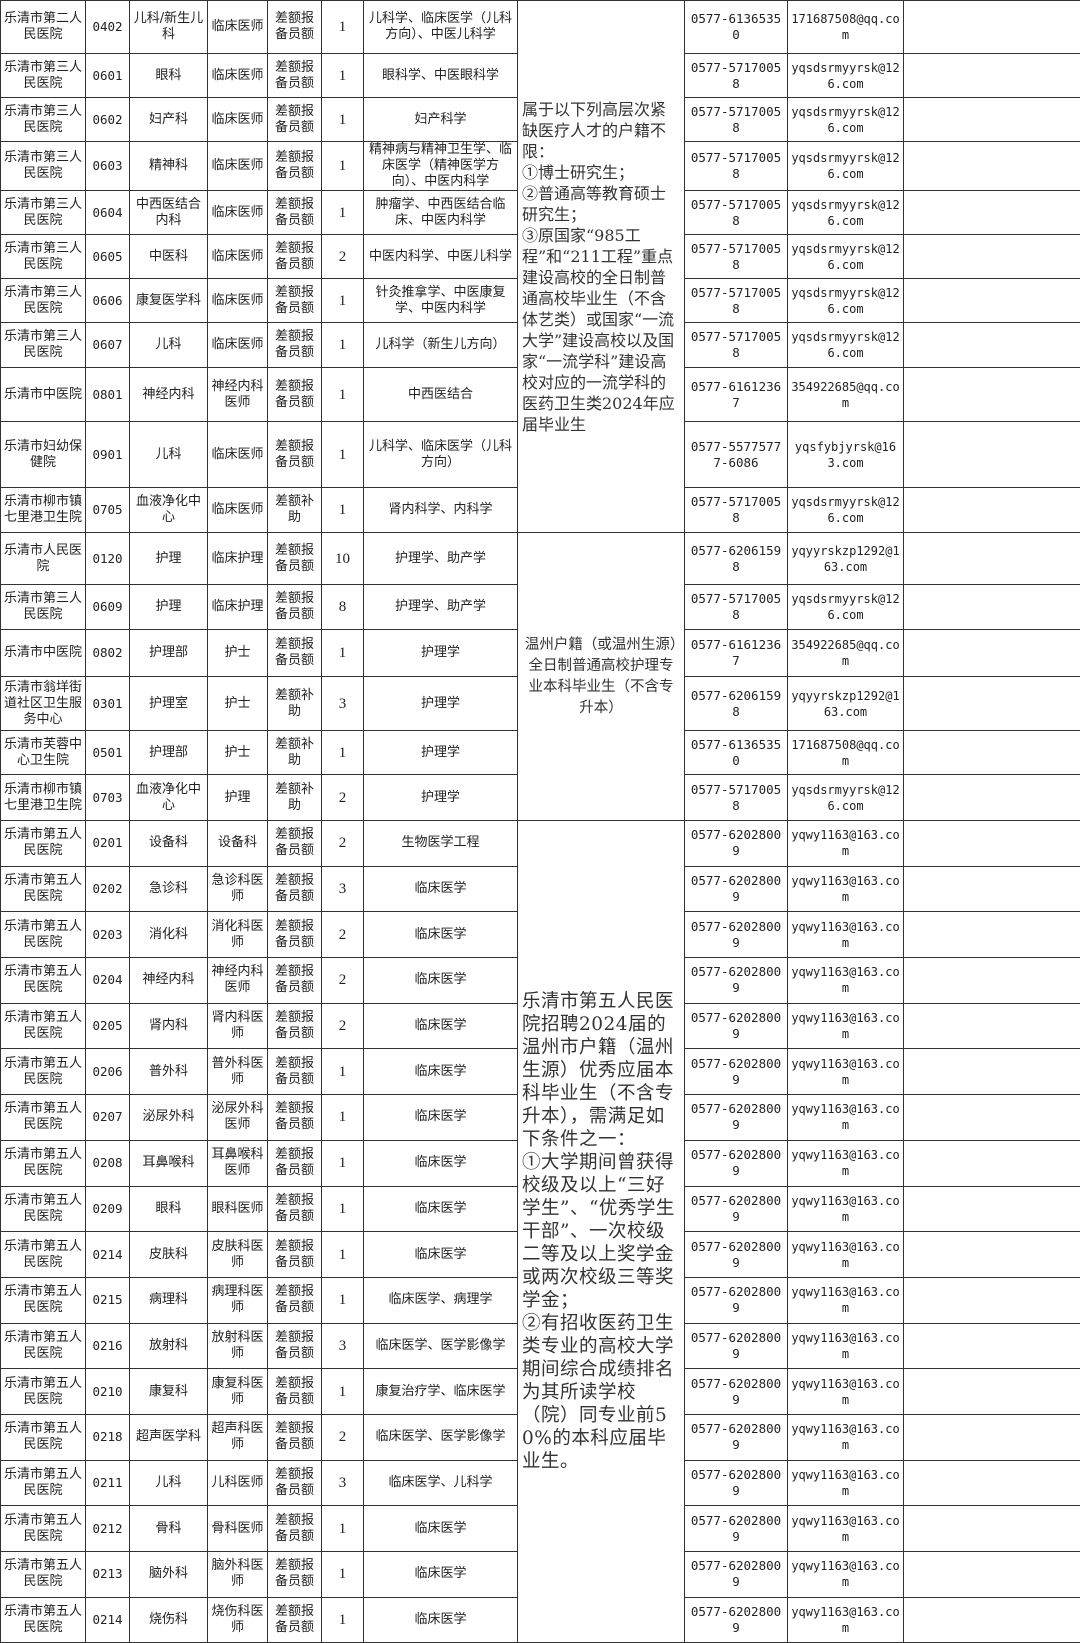 The height and width of the screenshot is (1643, 1080). Describe the element at coordinates (108, 1026) in the screenshot. I see `position-code-cell: 0205` at that location.